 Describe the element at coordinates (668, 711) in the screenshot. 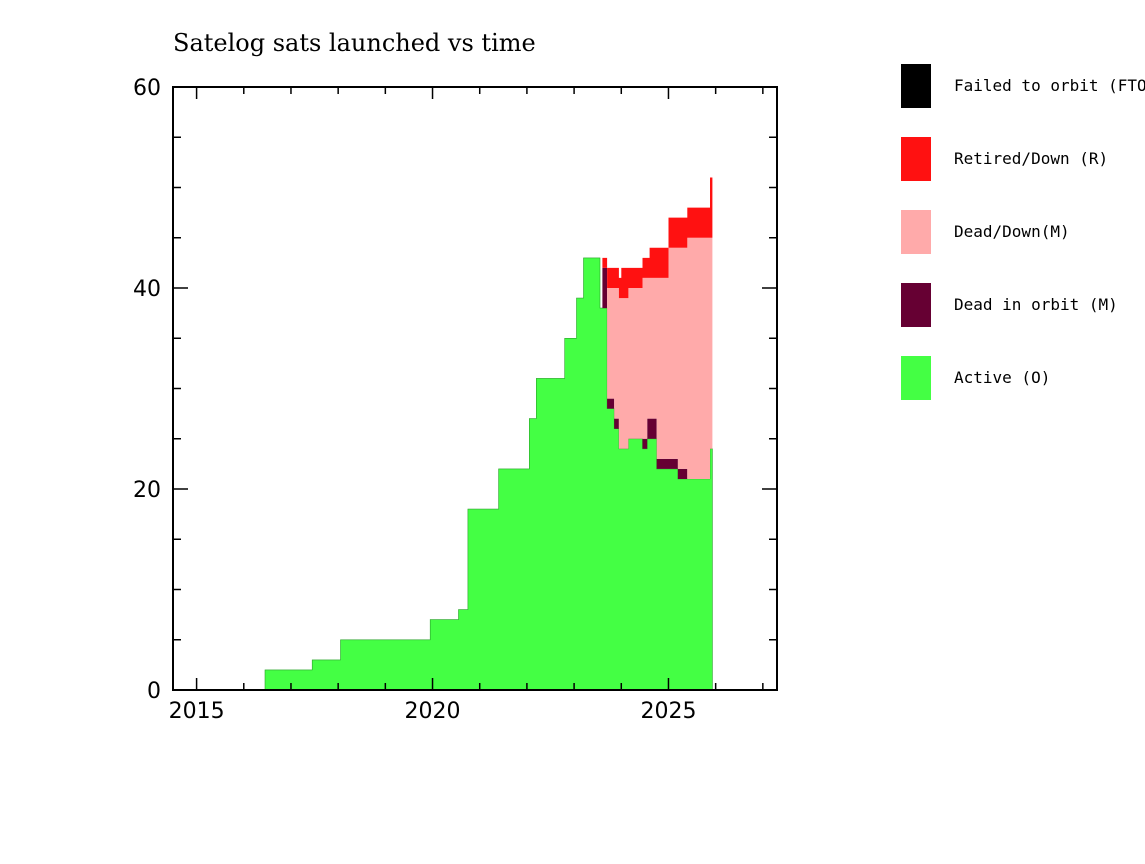

I see `x-tick-label: 2025` at that location.